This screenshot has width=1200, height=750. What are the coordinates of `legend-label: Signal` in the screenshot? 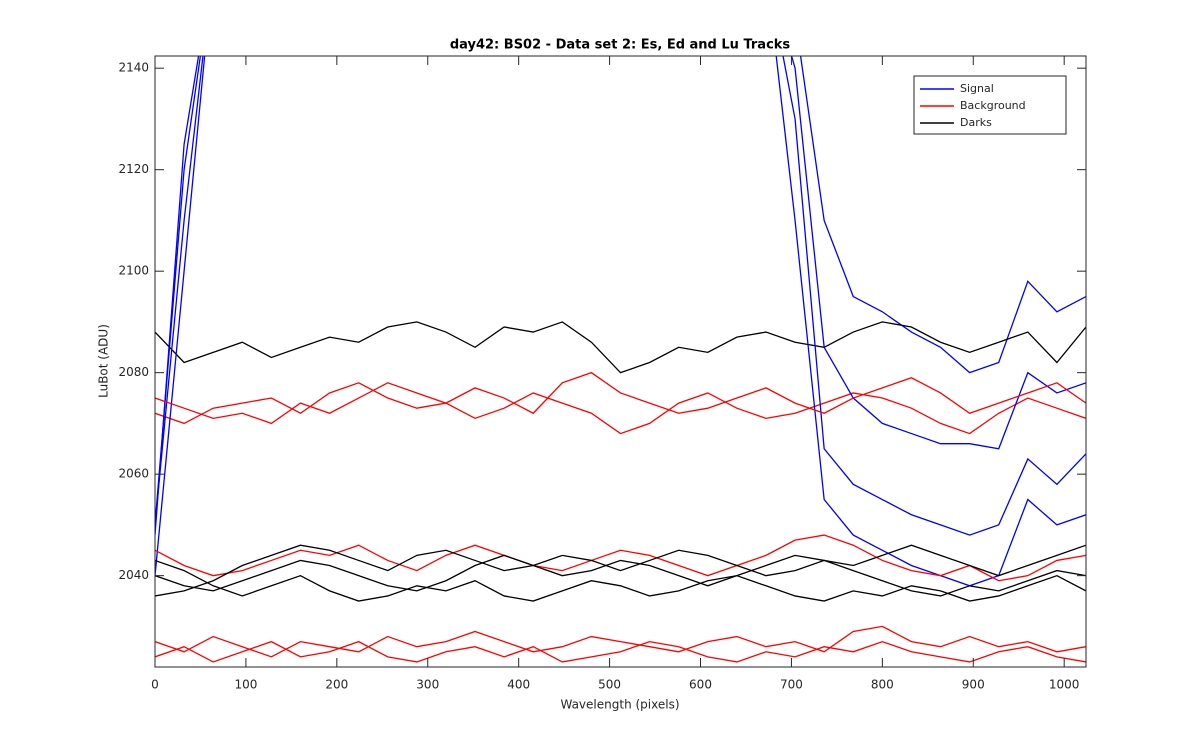 It's located at (977, 88).